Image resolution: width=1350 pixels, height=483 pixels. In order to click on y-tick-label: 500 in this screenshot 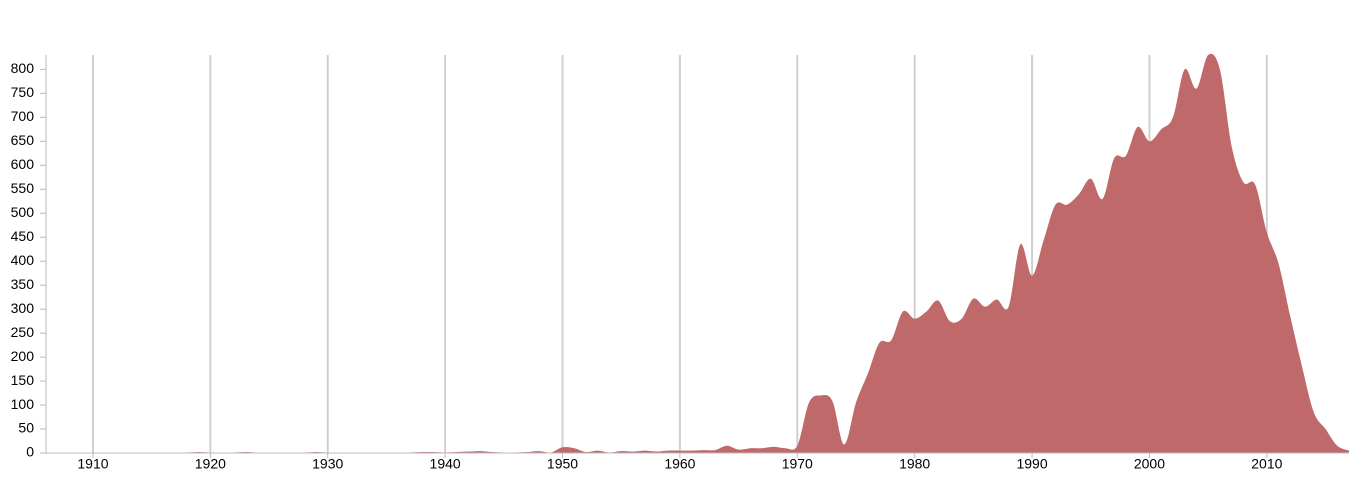, I will do `click(23, 212)`.